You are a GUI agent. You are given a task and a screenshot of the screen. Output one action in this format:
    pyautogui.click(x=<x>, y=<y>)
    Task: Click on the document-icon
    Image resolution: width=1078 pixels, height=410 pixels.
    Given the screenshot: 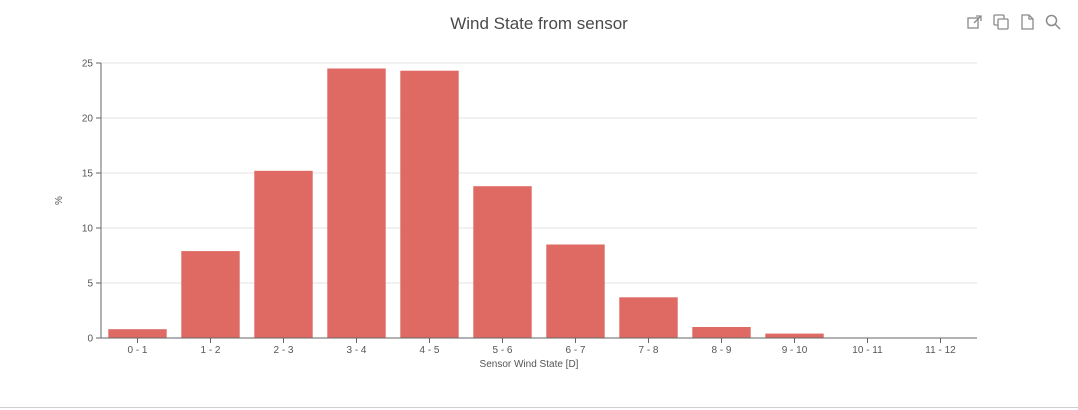 What is the action you would take?
    pyautogui.click(x=1027, y=22)
    